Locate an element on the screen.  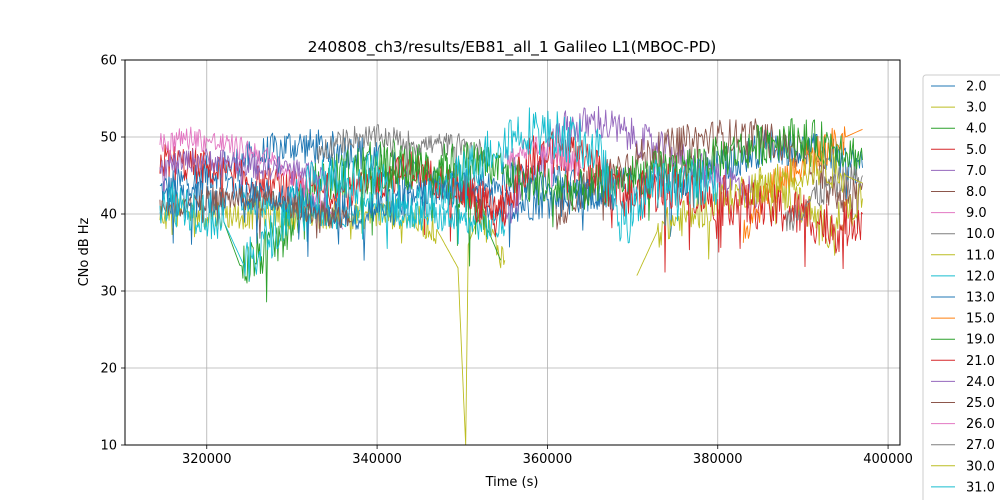
y-tick-label: 10 is located at coordinates (108, 446).